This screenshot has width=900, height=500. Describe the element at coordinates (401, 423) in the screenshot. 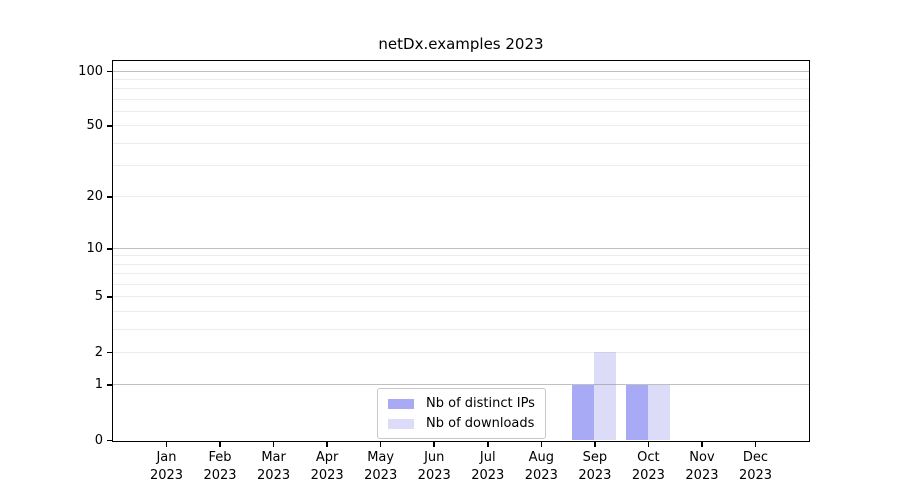

I see `legend-swatch-downloads-icon` at that location.